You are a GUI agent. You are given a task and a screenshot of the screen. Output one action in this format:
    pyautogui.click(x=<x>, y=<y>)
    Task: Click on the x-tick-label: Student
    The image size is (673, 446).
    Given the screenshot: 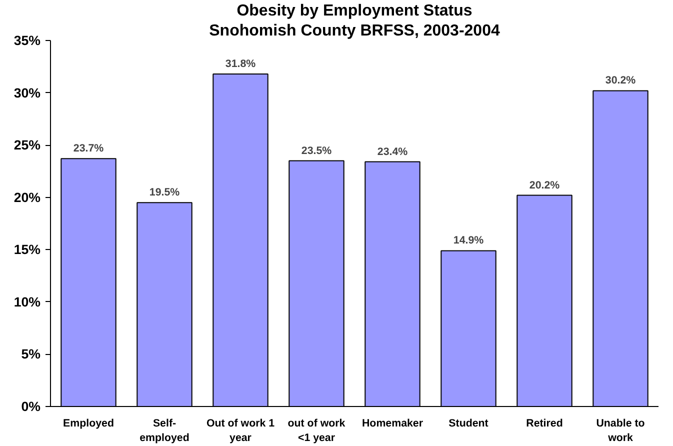 What is the action you would take?
    pyautogui.click(x=468, y=424)
    